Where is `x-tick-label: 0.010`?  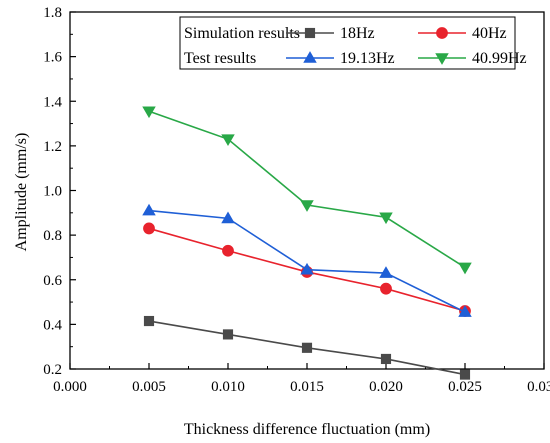
x-tick-label: 0.010 is located at coordinates (228, 387).